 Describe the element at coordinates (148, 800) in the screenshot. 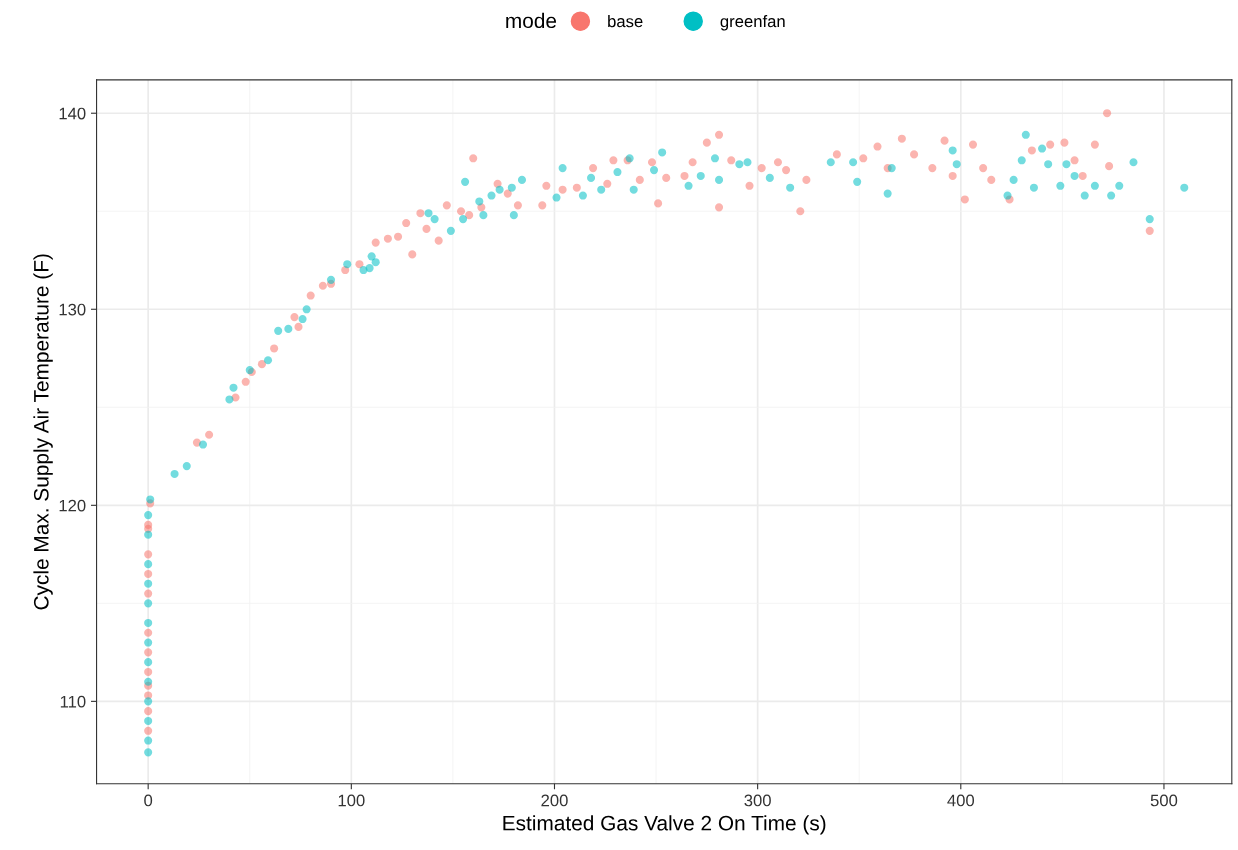

I see `x-tick-label: 0` at that location.